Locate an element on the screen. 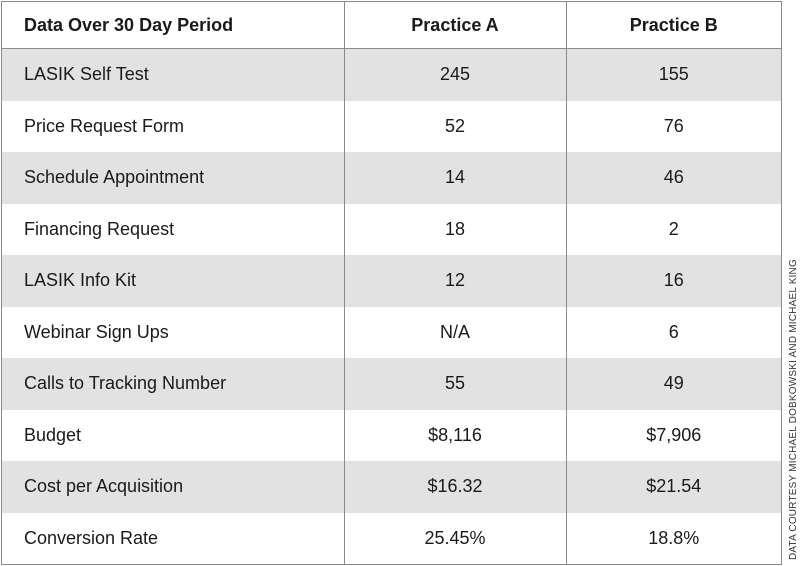  practice-a-value: $8,116 is located at coordinates (454, 435).